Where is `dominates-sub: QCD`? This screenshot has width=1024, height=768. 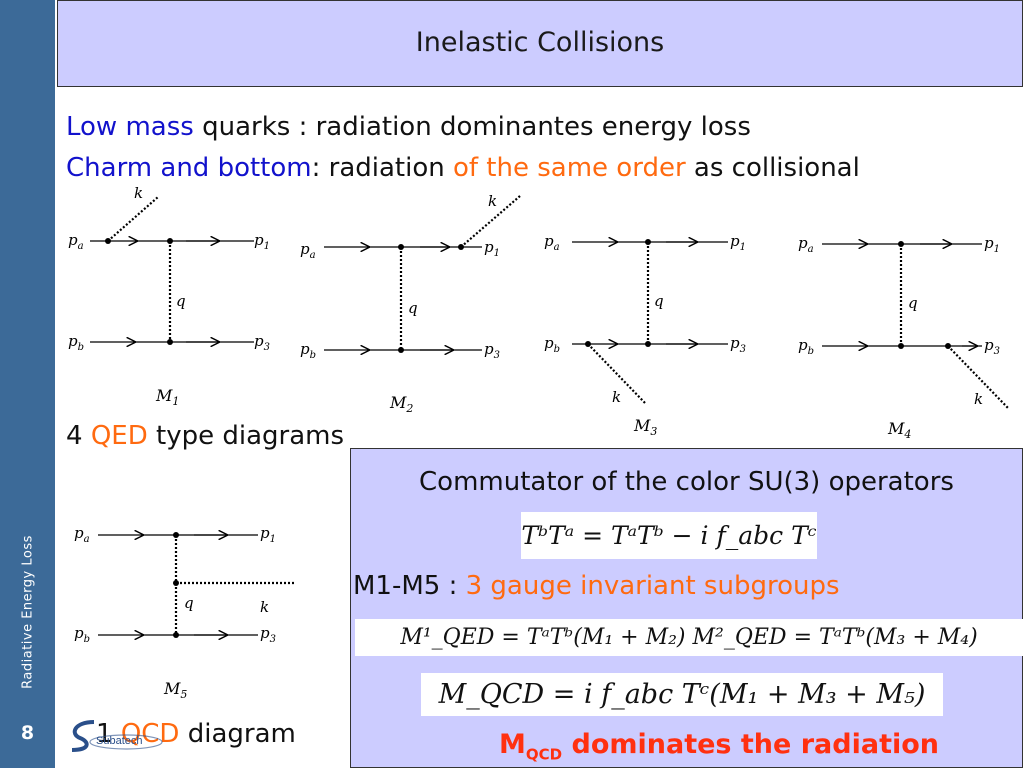
dominates-sub: QCD is located at coordinates (544, 754).